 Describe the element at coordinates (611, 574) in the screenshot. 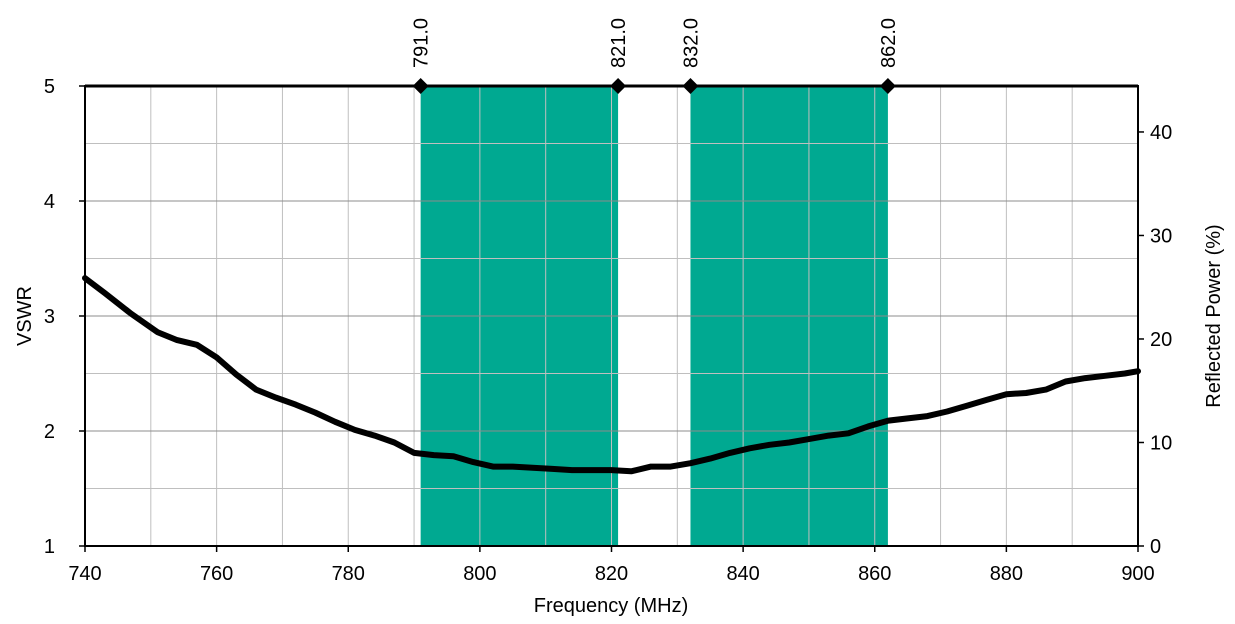

I see `x-tick-label: 820` at that location.